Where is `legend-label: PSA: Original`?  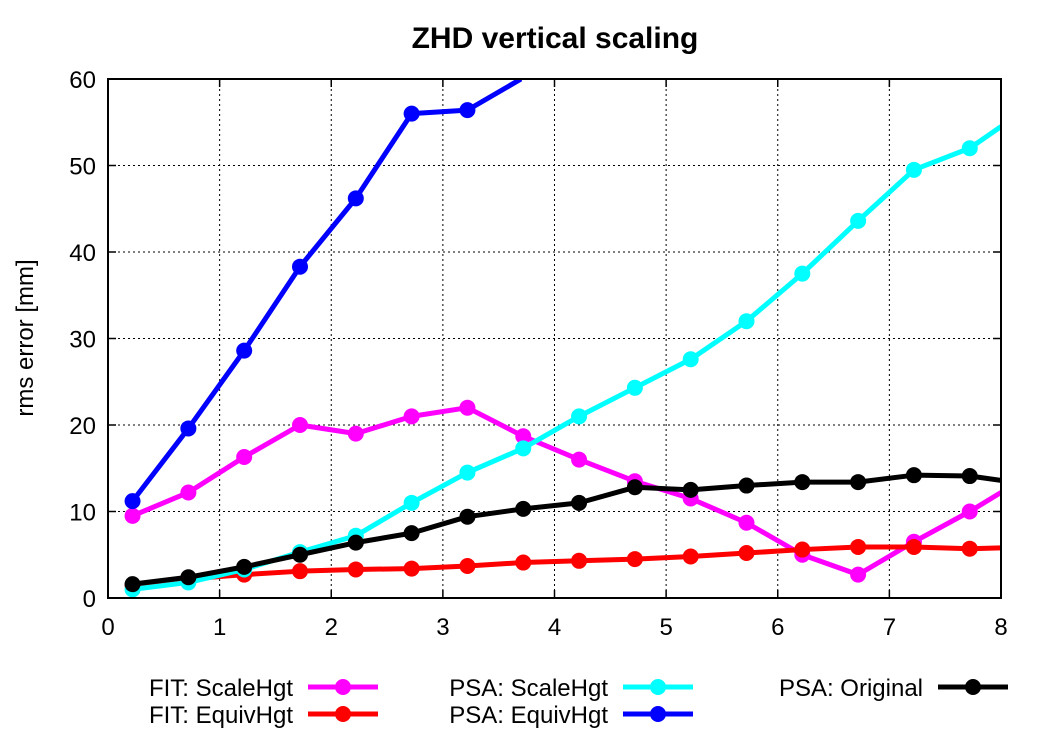
legend-label: PSA: Original is located at coordinates (851, 688).